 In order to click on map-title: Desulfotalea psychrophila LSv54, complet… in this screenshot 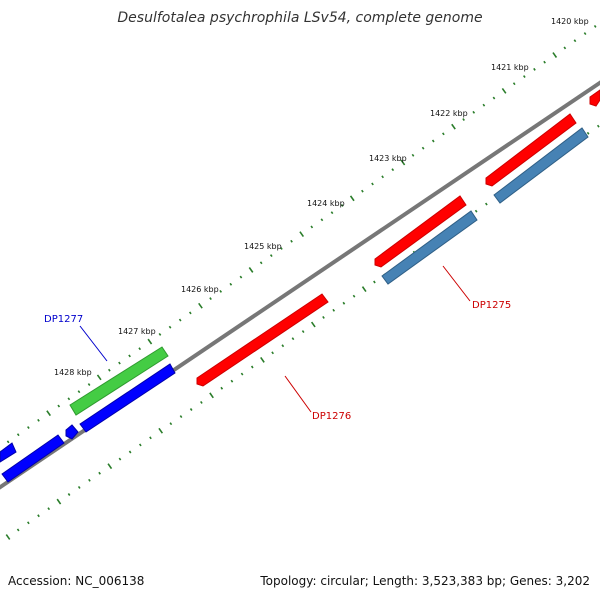, I will do `click(300, 18)`.